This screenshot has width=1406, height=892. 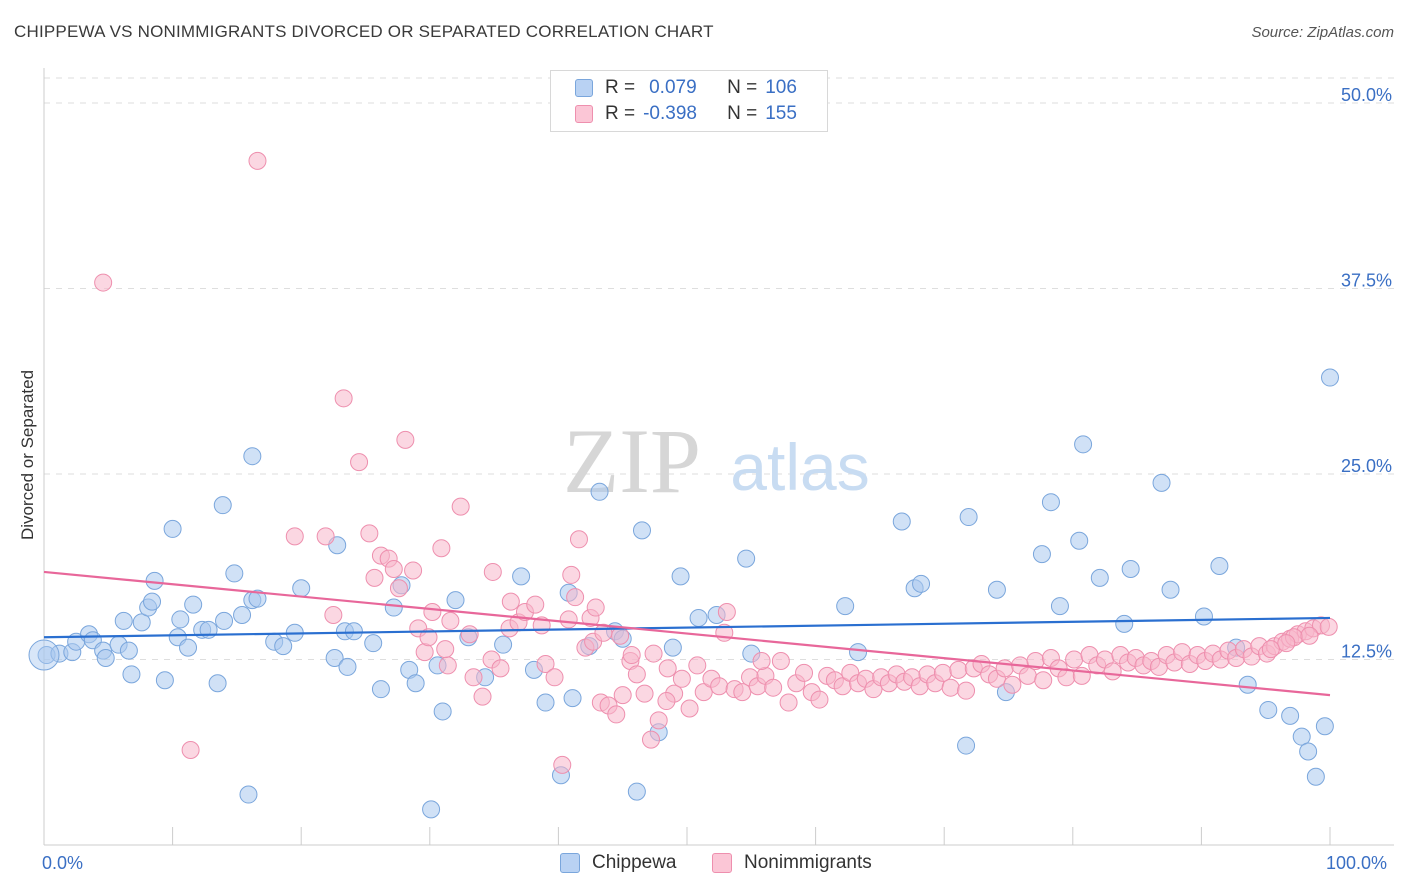 What do you see at coordinates (781, 113) in the screenshot?
I see `n-value: 155` at bounding box center [781, 113].